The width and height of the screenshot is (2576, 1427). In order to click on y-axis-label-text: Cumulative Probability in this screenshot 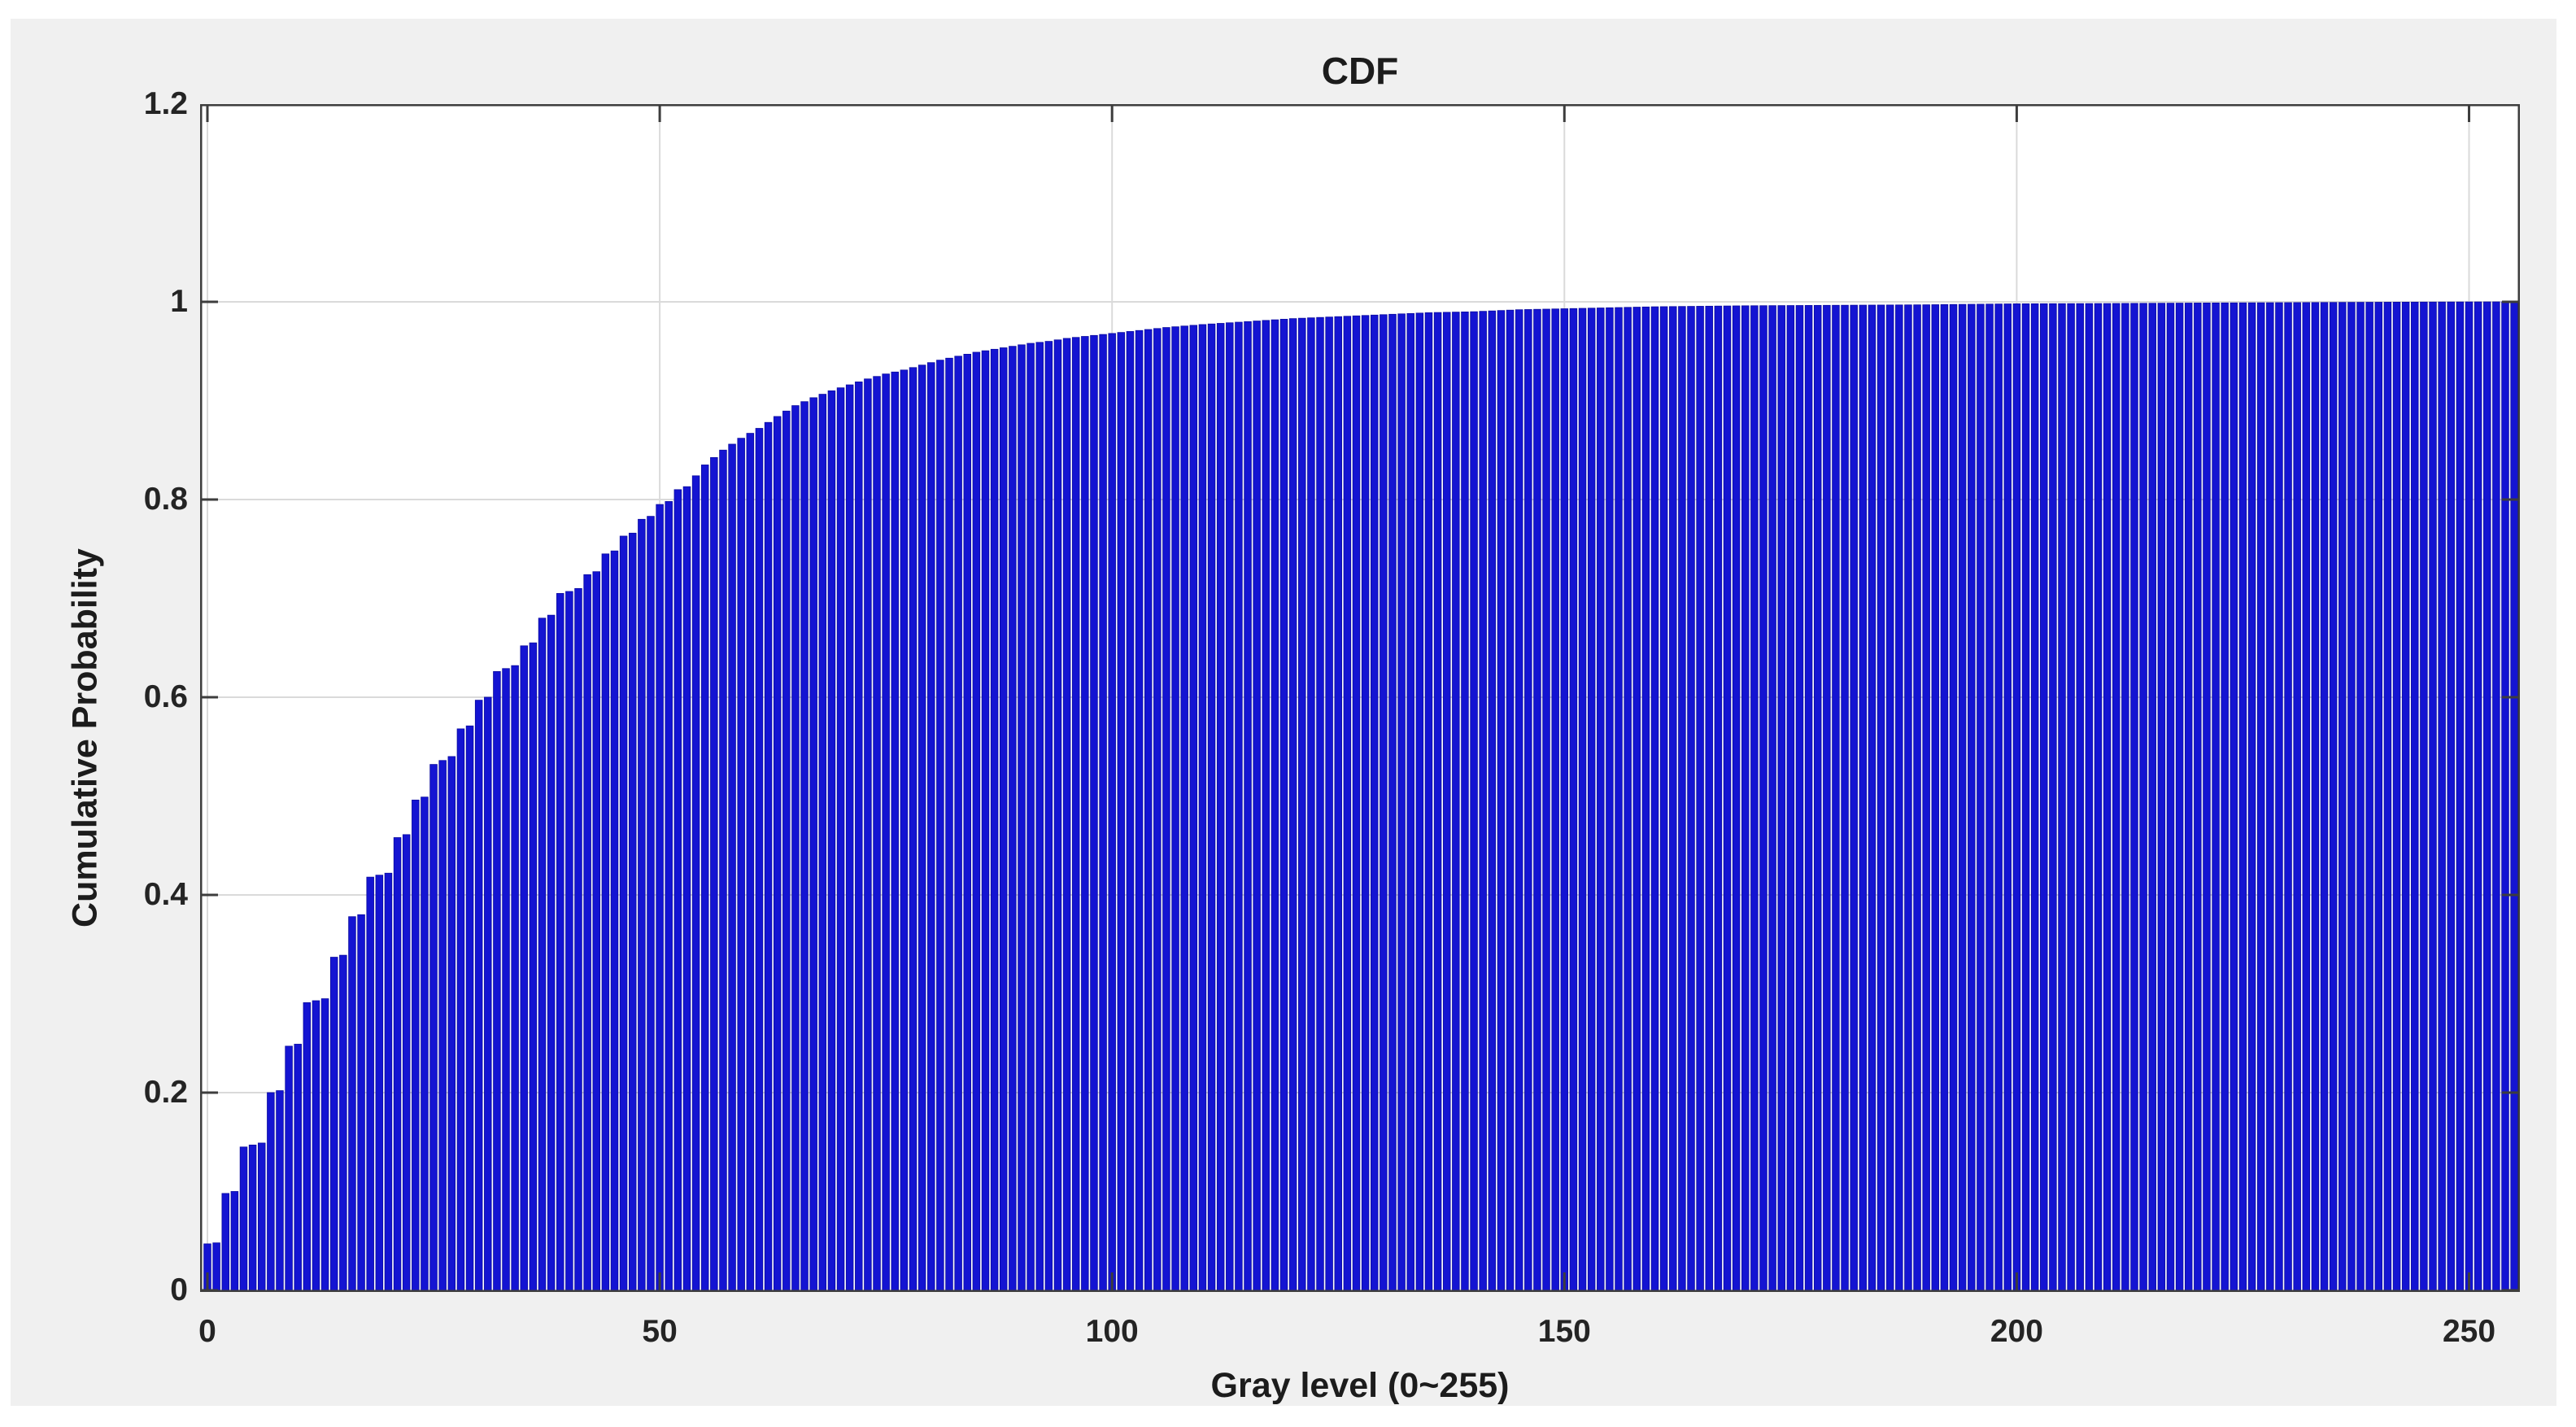, I will do `click(85, 738)`.